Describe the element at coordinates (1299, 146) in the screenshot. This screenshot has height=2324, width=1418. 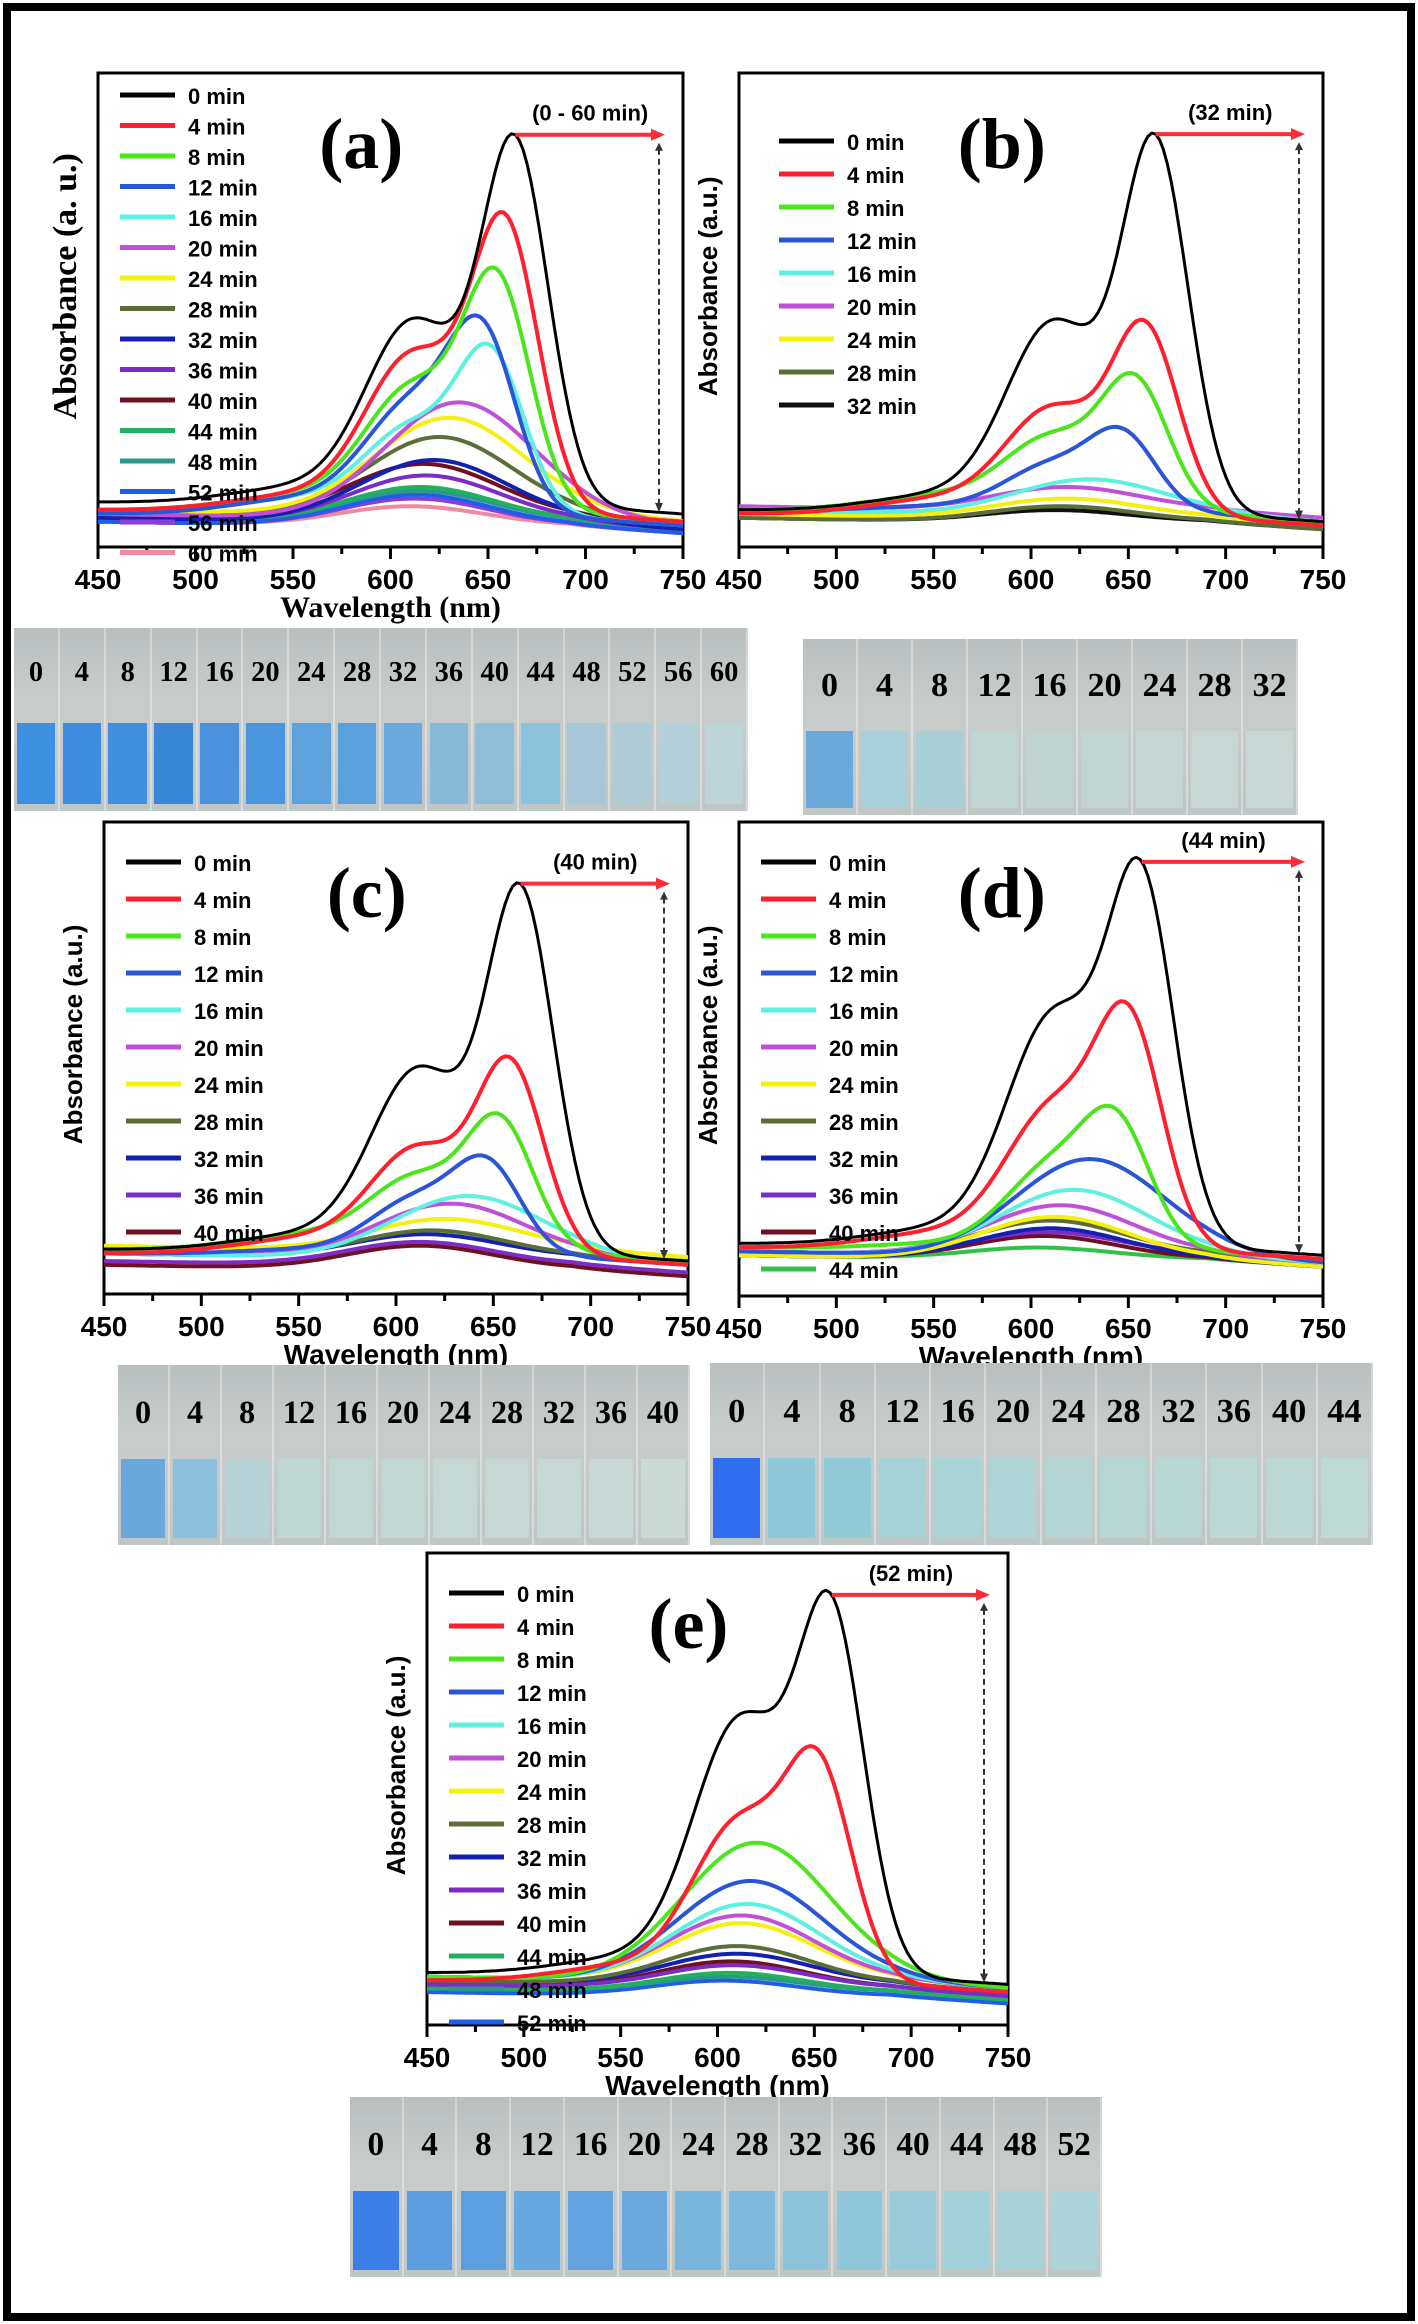
I see `decrease-arrow-tail` at that location.